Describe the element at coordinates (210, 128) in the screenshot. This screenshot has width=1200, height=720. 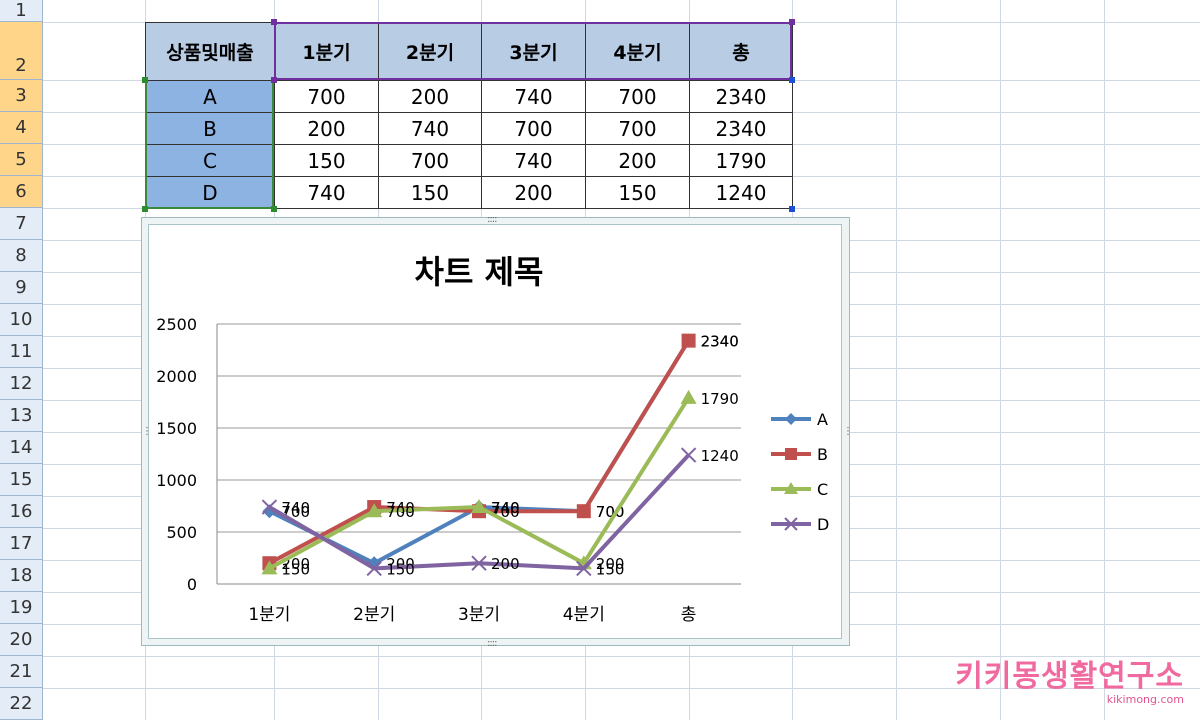
I see `row-label-cell: B` at that location.